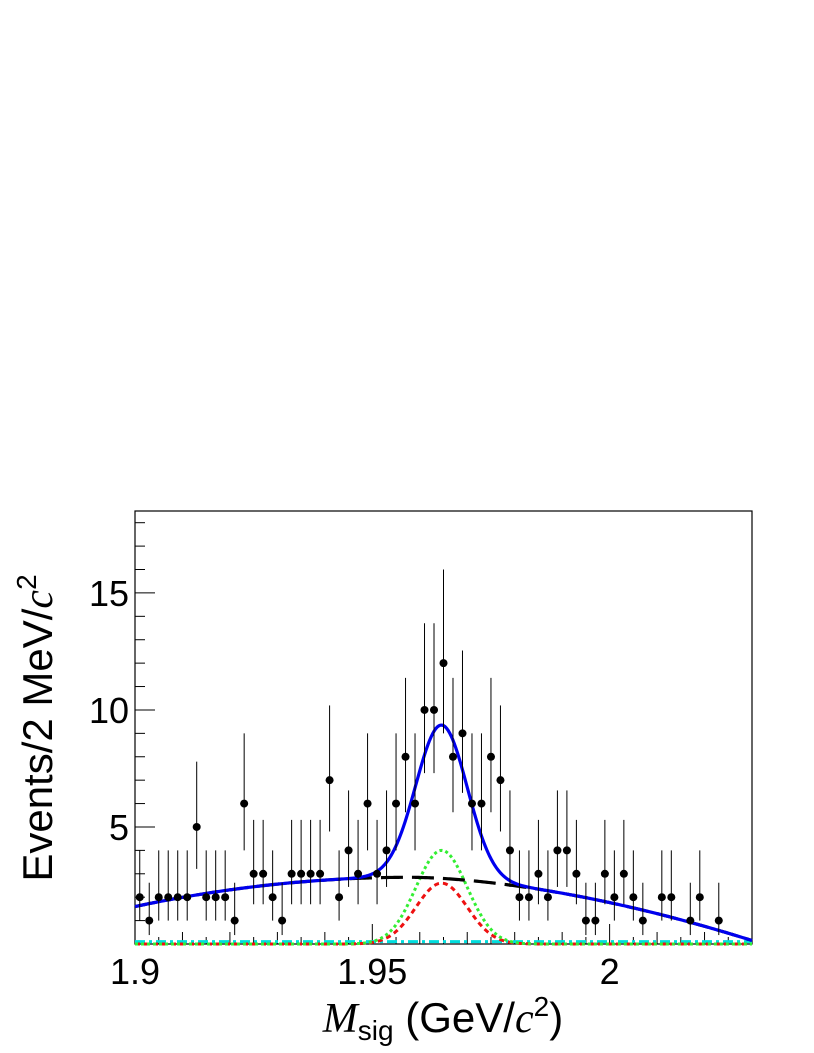 This screenshot has height=1053, width=814. Describe the element at coordinates (443, 897) in the screenshot. I see `green-signal-curve` at that location.